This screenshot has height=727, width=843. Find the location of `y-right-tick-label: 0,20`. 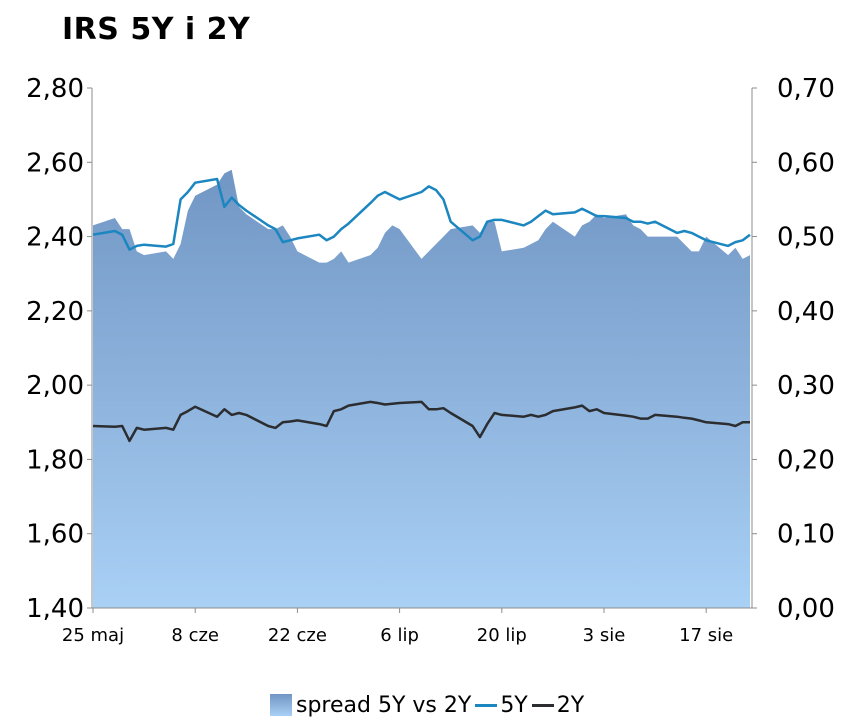

y-right-tick-label: 0,20 is located at coordinates (806, 460).